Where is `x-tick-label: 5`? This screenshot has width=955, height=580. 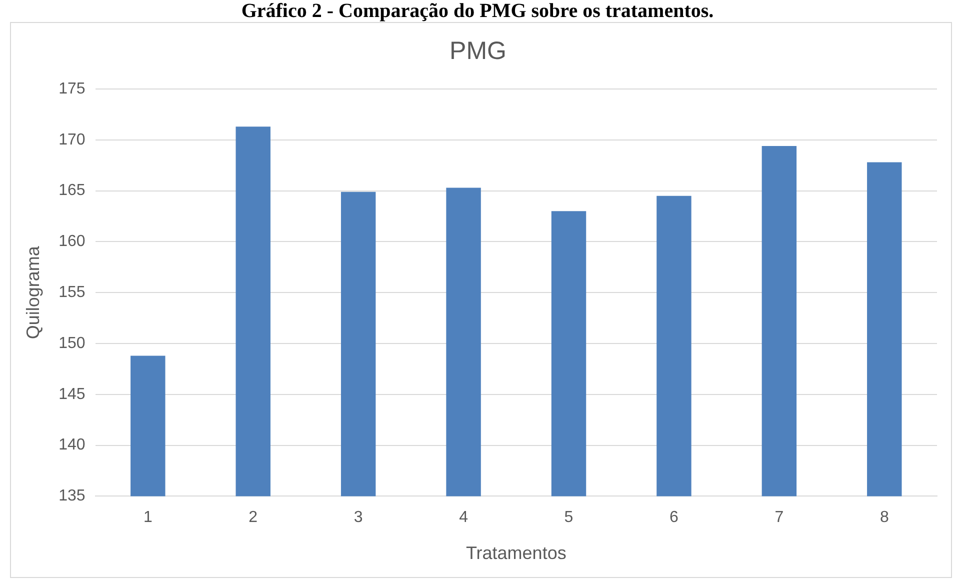
x-tick-label: 5 is located at coordinates (569, 517).